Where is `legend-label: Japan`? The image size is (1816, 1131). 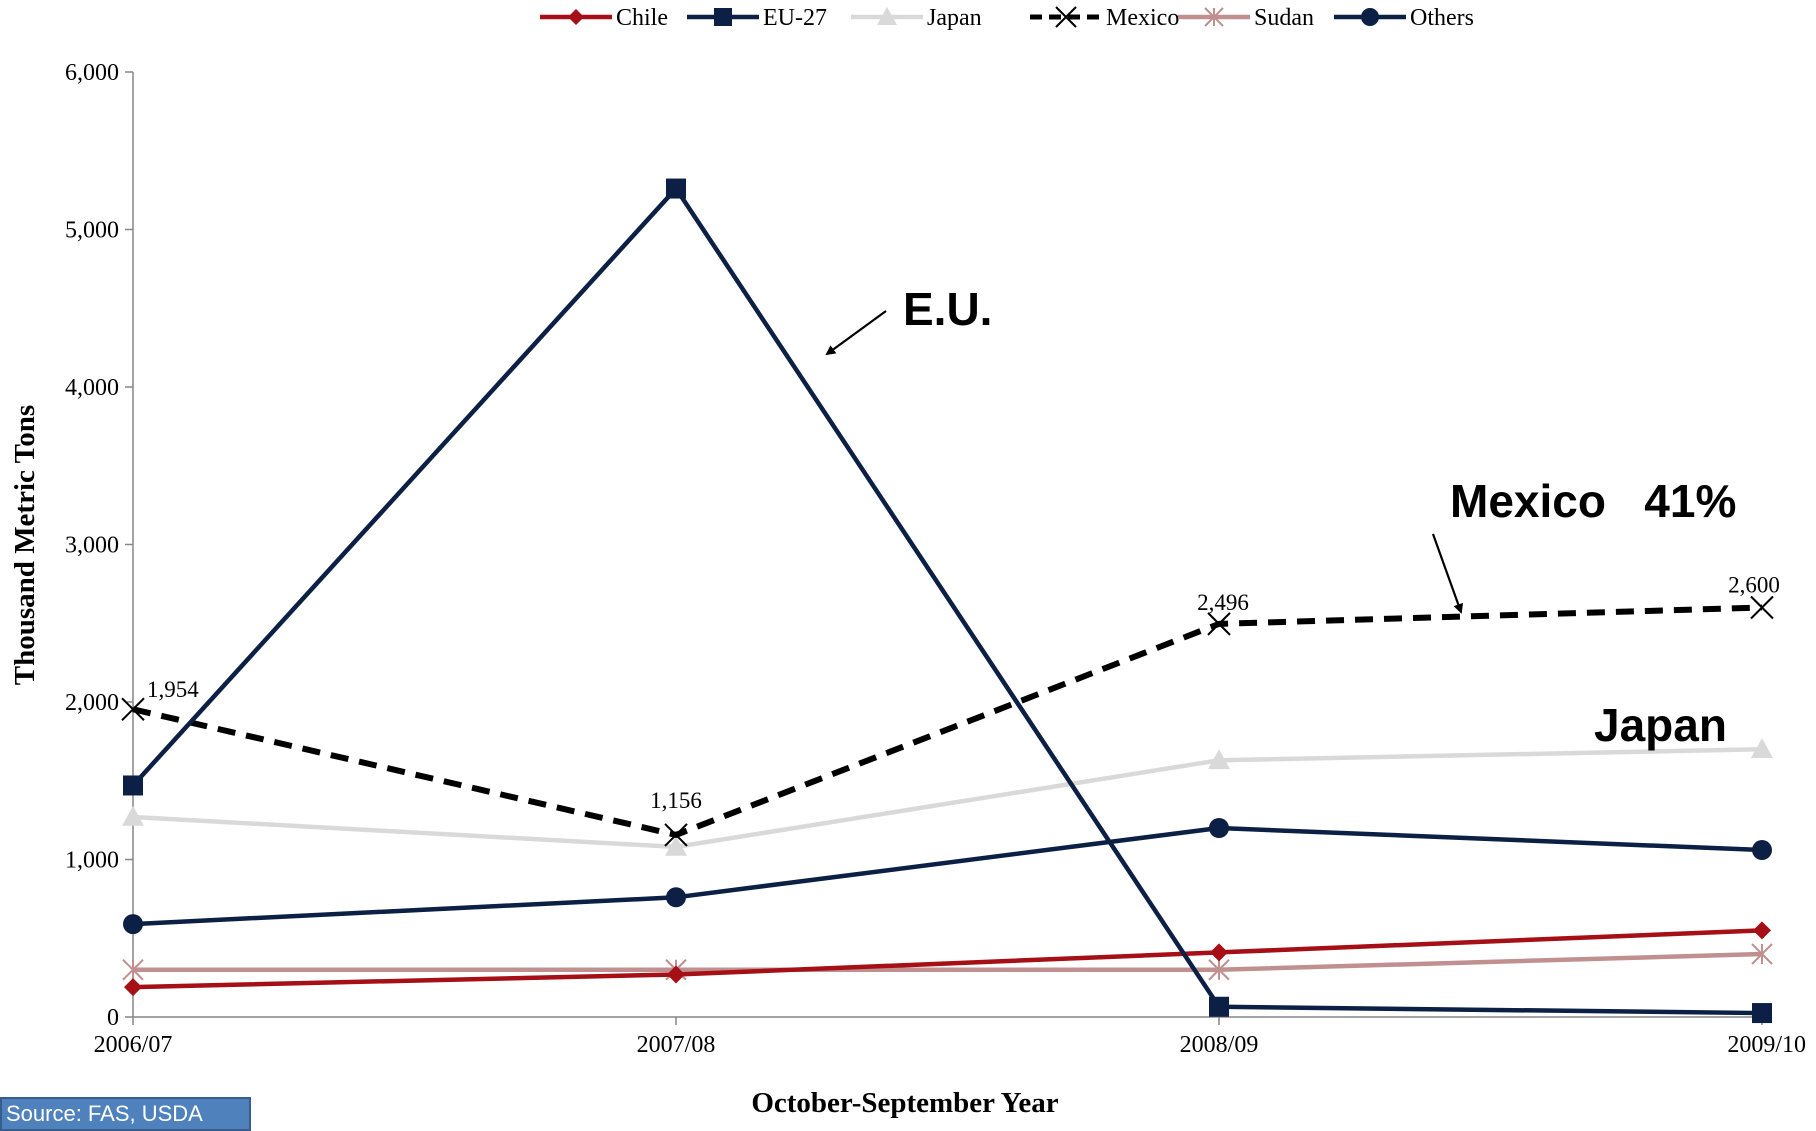 legend-label: Japan is located at coordinates (954, 18).